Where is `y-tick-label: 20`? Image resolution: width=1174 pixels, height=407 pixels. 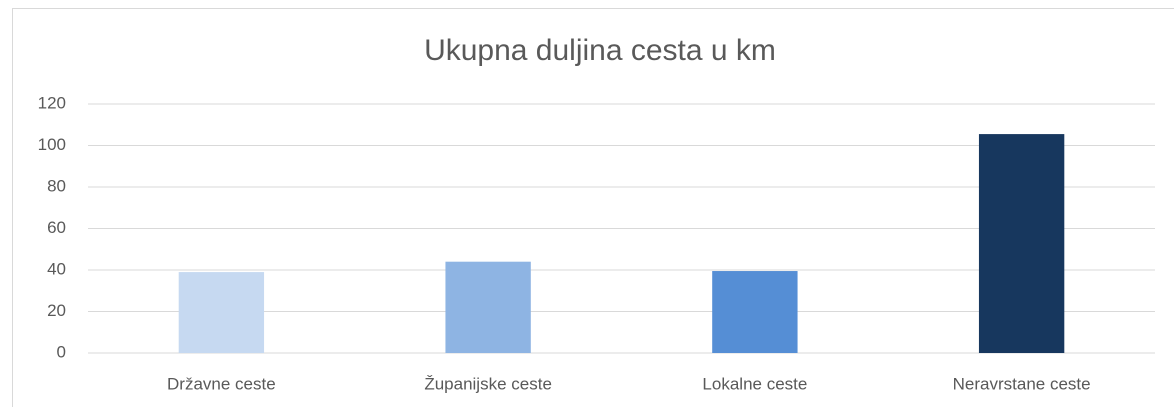 y-tick-label: 20 is located at coordinates (56, 310).